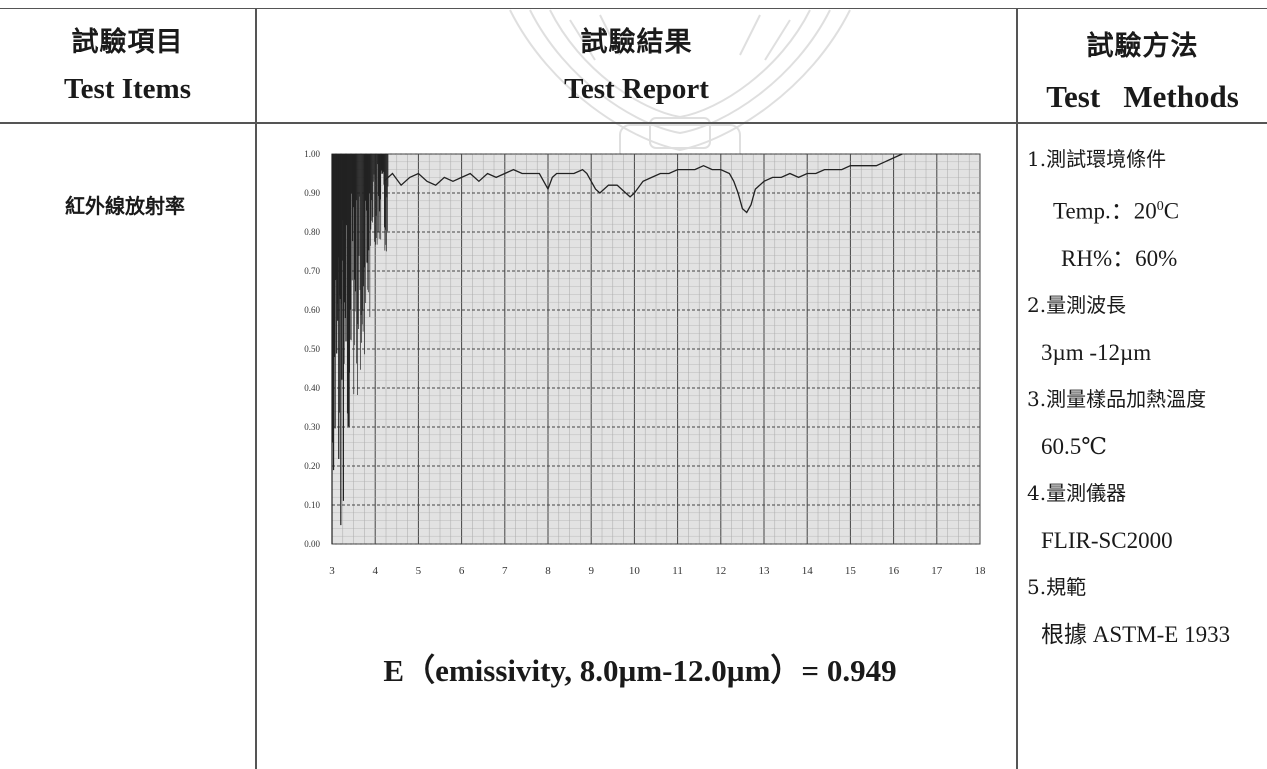  What do you see at coordinates (125, 206) in the screenshot?
I see `test-item-name: 紅外線放射率` at bounding box center [125, 206].